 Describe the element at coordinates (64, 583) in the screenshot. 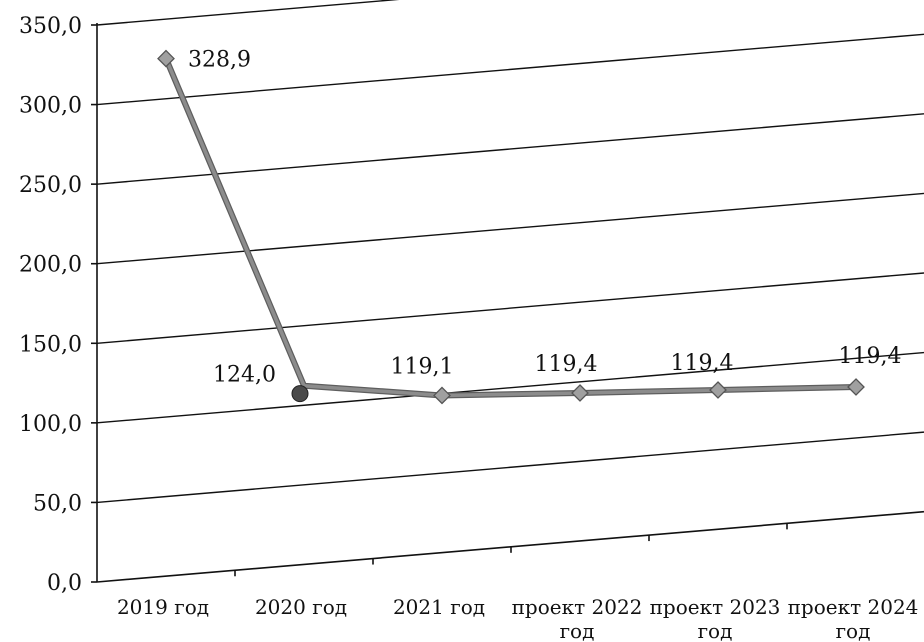

I see `y-tick-label: 0,0` at that location.